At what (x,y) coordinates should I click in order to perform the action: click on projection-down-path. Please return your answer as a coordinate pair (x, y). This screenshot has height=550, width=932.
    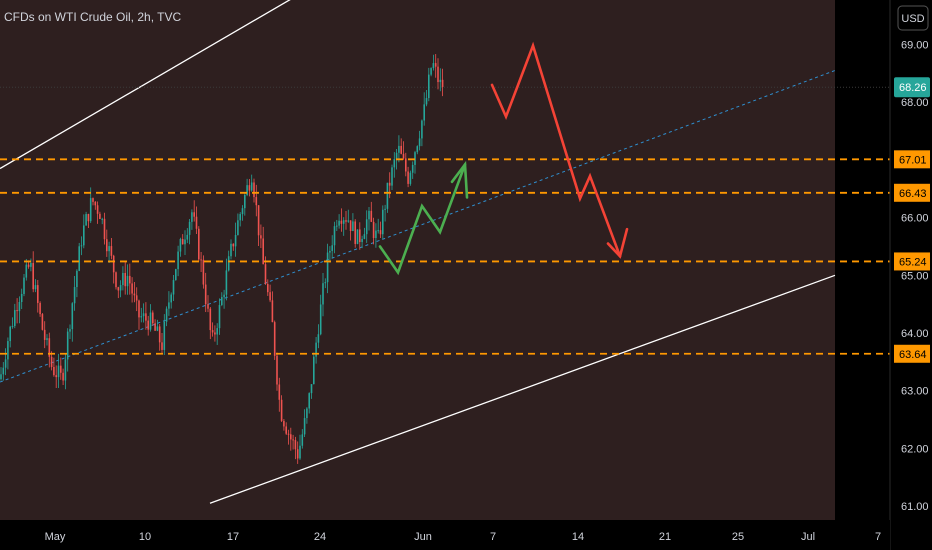
    Looking at the image, I should click on (556, 149).